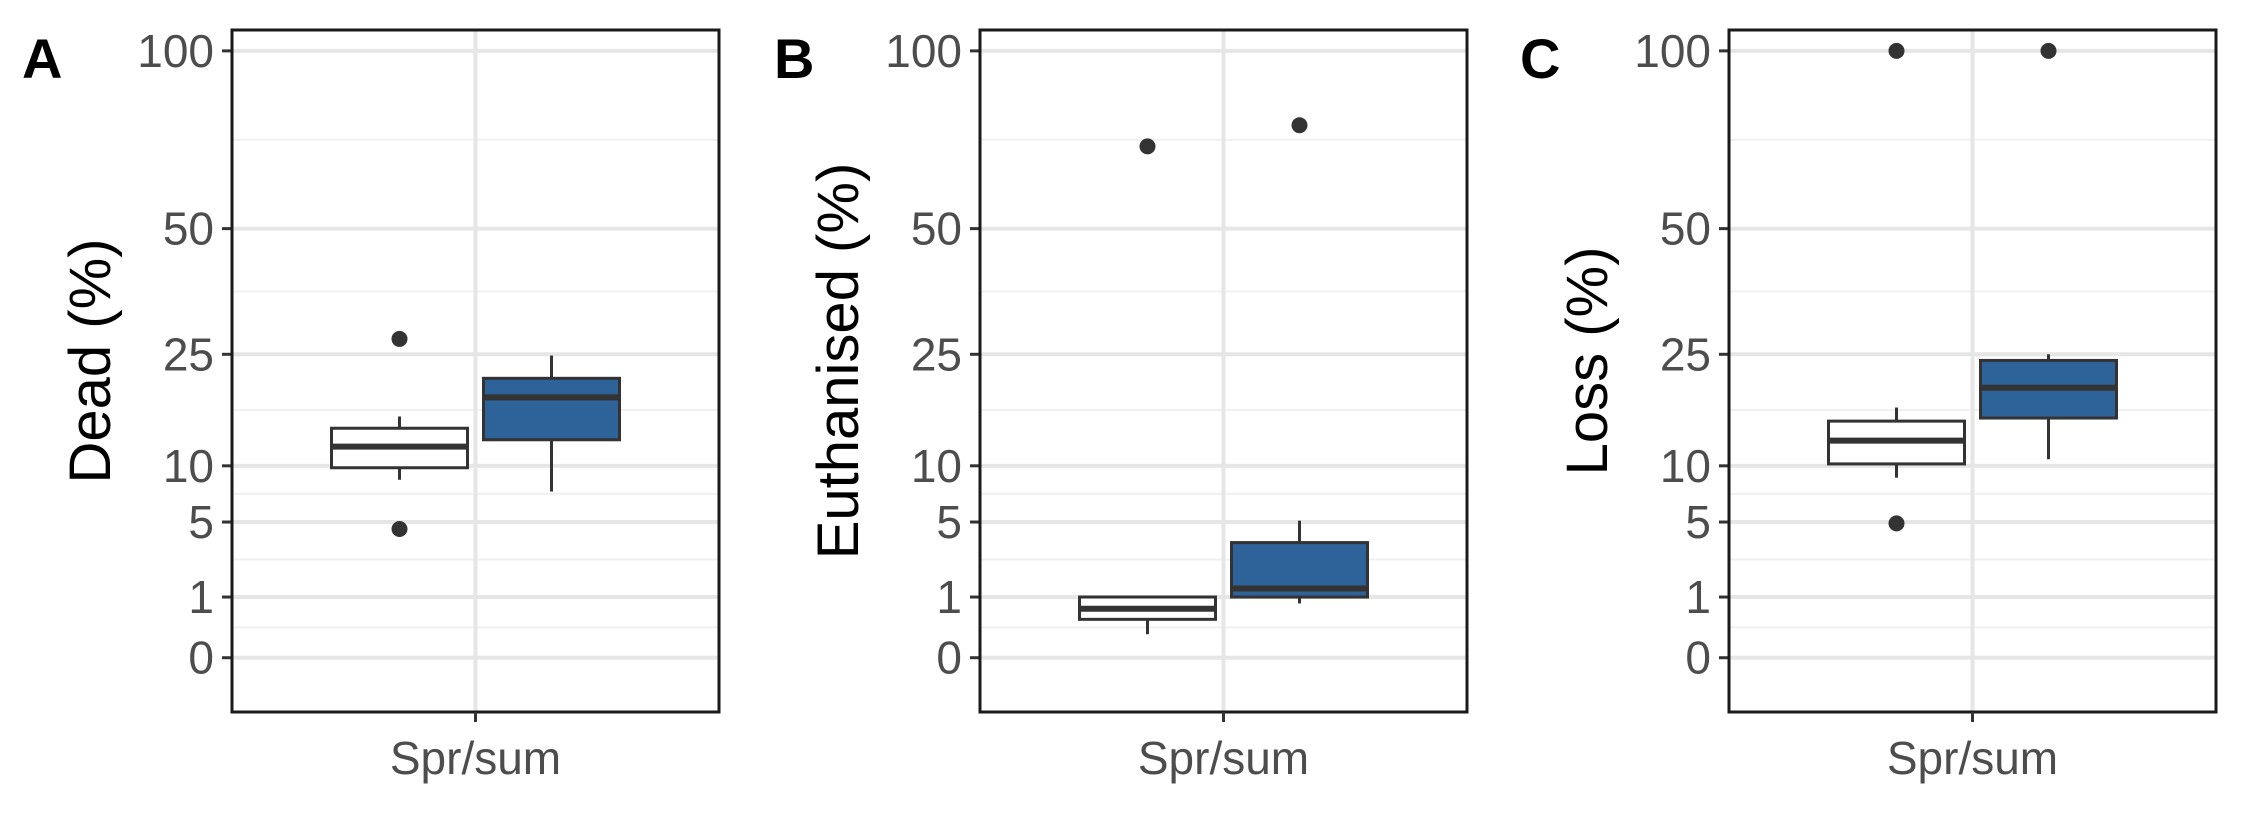 The height and width of the screenshot is (826, 2244). Describe the element at coordinates (794, 58) in the screenshot. I see `panel-label: B` at that location.